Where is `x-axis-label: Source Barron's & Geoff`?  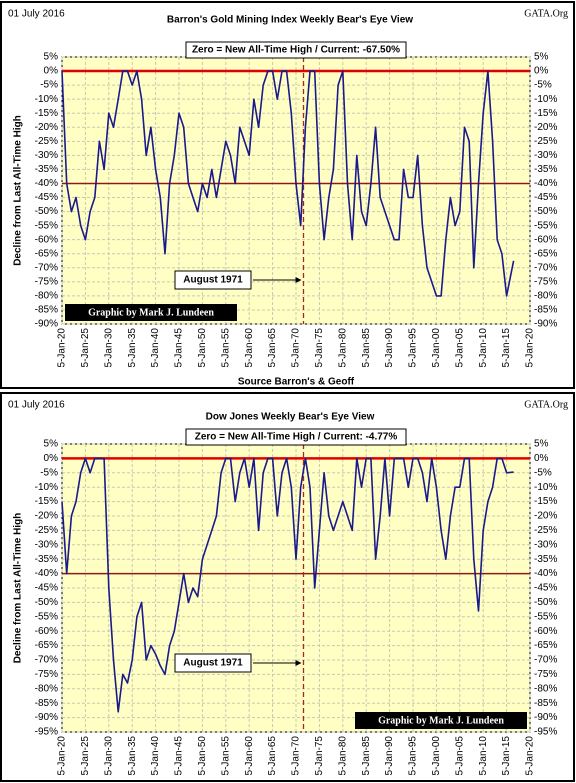
x-axis-label: Source Barron's & Geoff is located at coordinates (296, 382).